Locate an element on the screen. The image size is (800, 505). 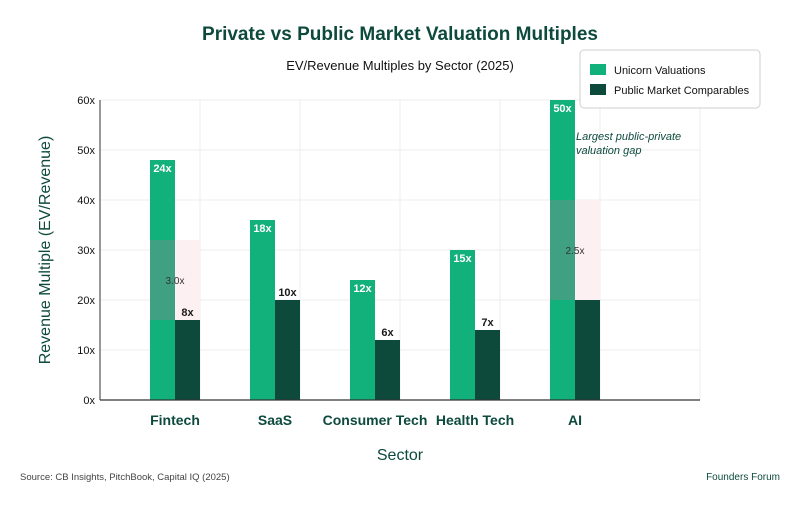
annotations: Largest public-private valuation gap is located at coordinates (628, 144).